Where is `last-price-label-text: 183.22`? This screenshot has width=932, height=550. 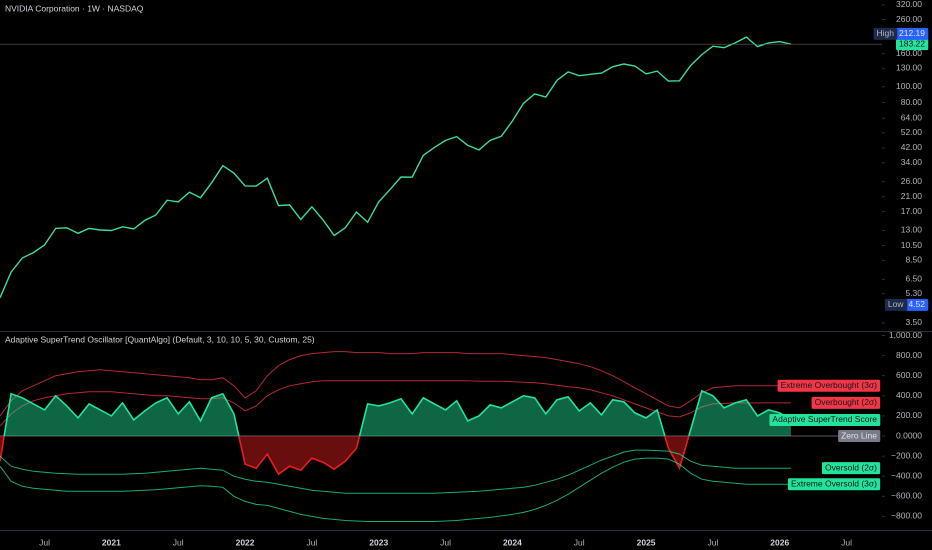
last-price-label-text: 183.22 is located at coordinates (912, 43).